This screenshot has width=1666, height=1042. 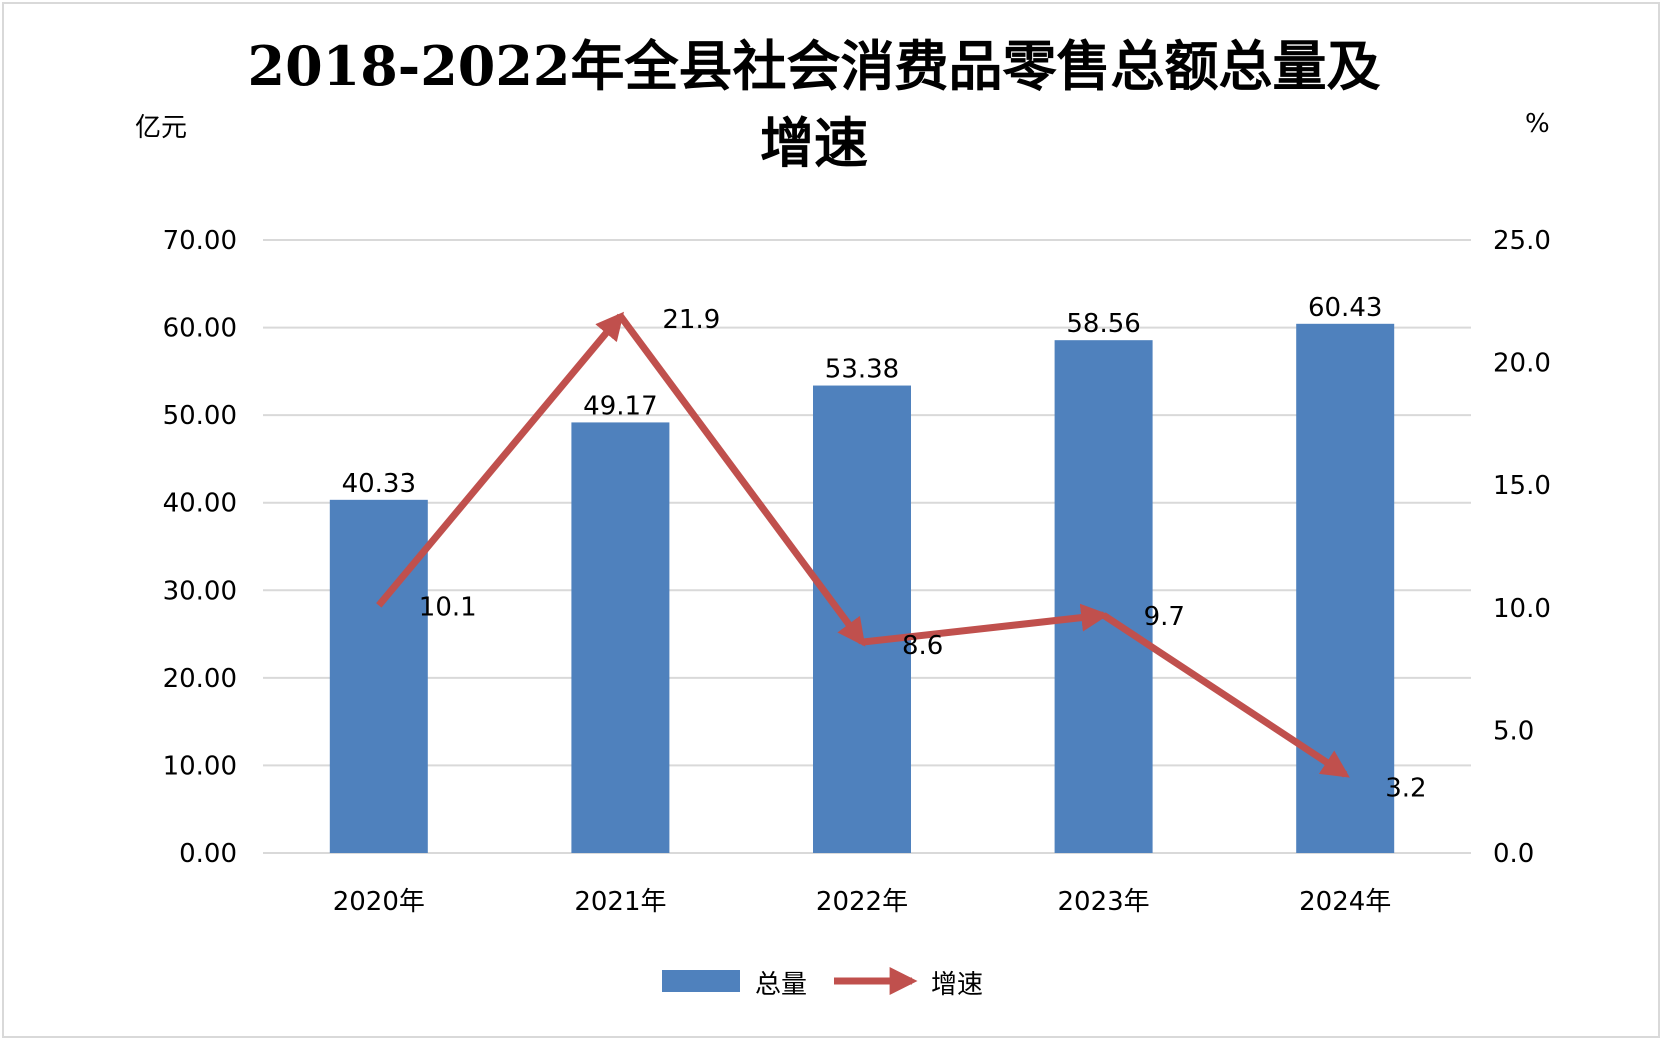 What do you see at coordinates (200, 329) in the screenshot?
I see `left-tick-label: 60.00` at bounding box center [200, 329].